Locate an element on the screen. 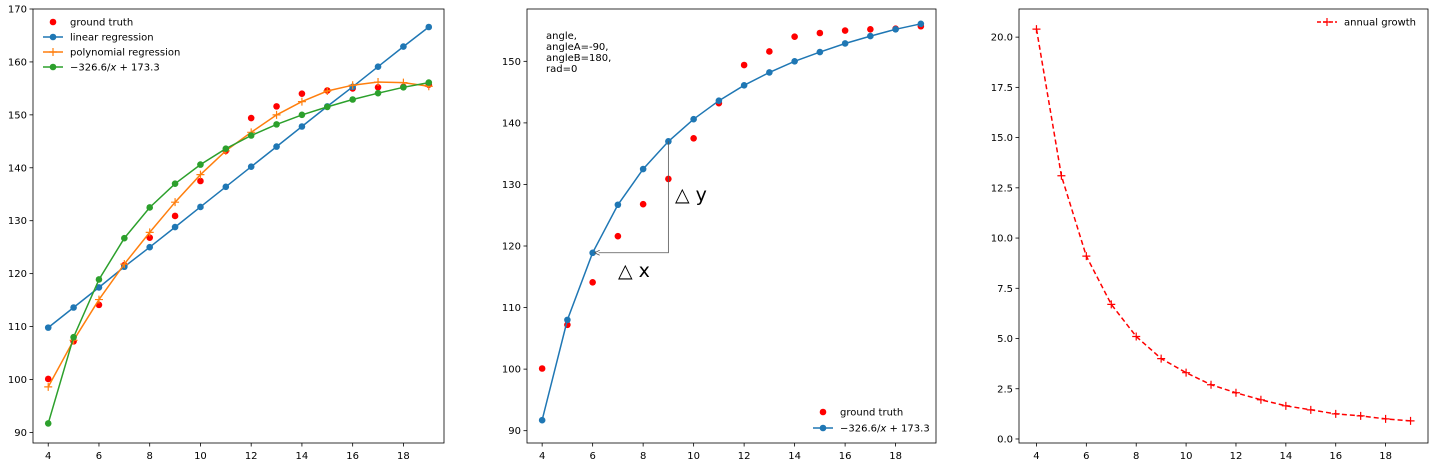 The width and height of the screenshot is (1435, 468). legend: annual growth is located at coordinates (1366, 23).